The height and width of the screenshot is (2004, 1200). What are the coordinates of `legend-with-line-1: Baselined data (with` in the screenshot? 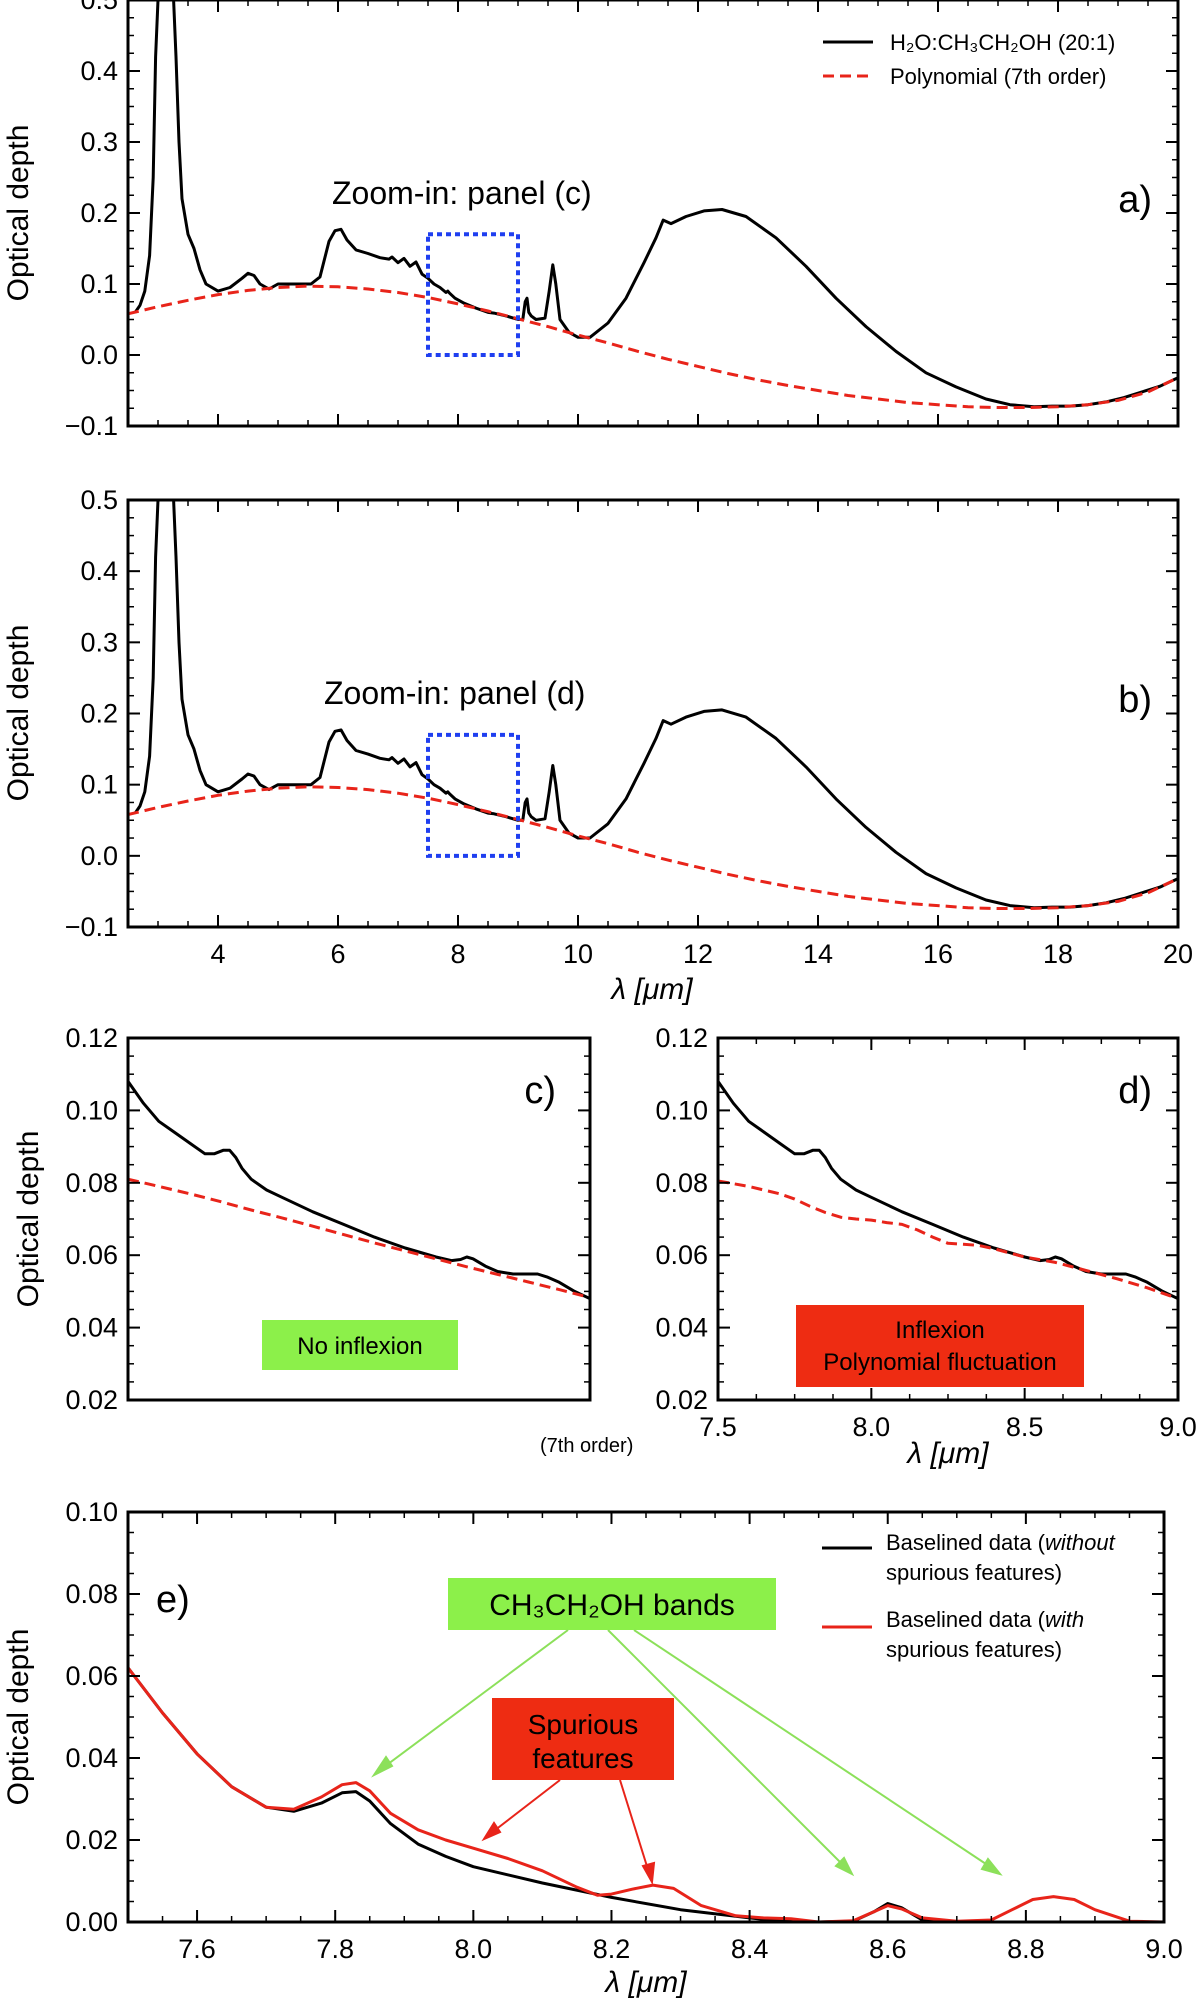 It's located at (985, 1619).